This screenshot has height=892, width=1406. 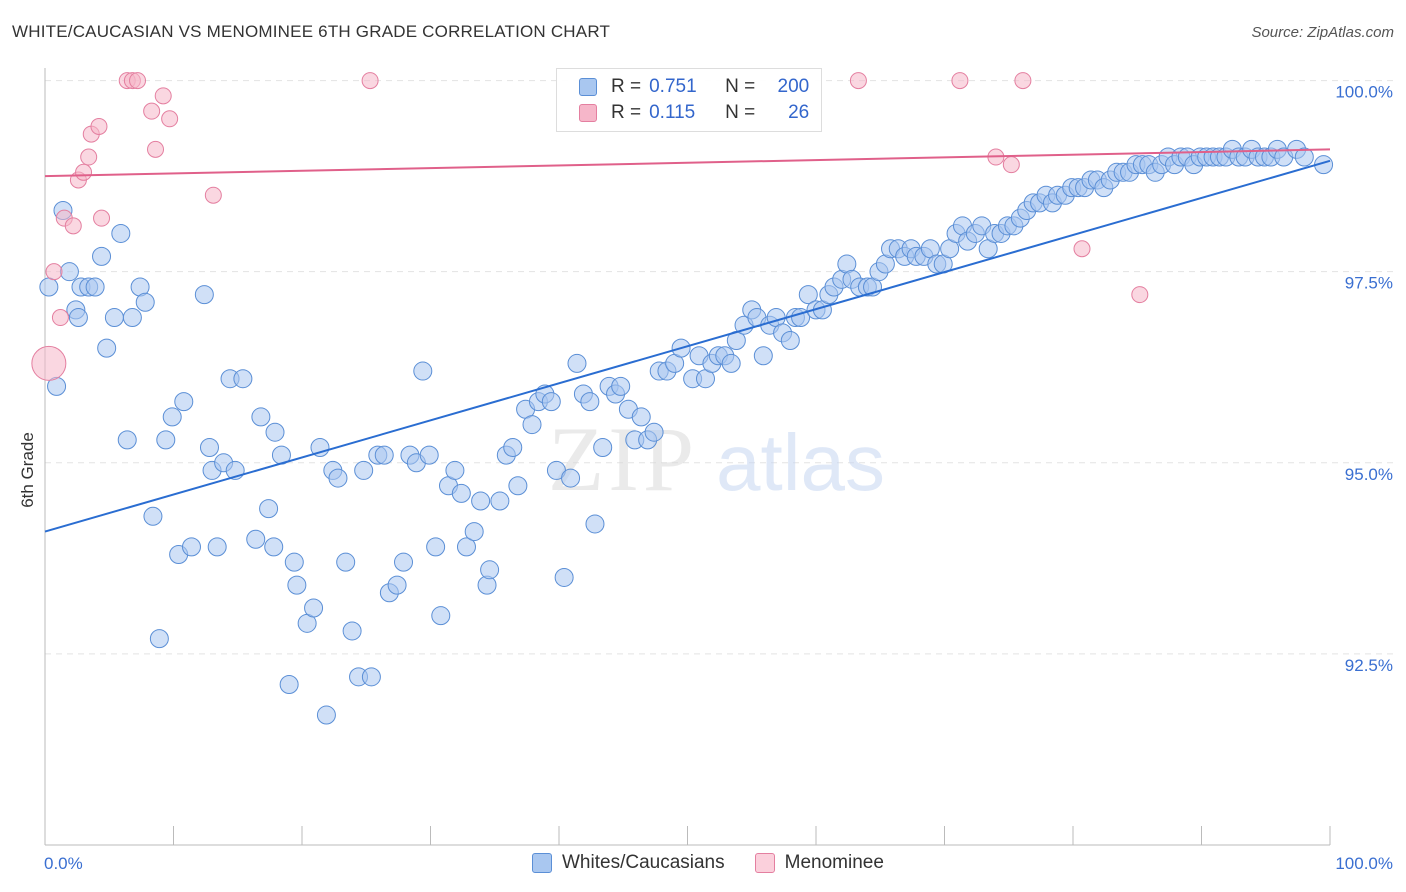 What do you see at coordinates (1369, 283) in the screenshot?
I see `y-tick-label: 97.5%` at bounding box center [1369, 283].